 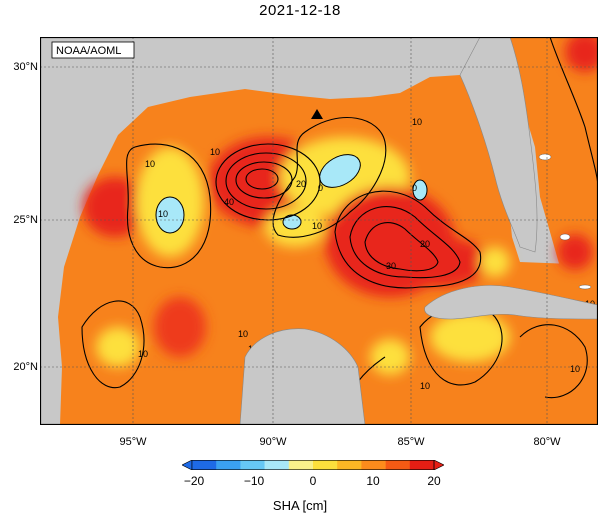 I want to click on credit-box, so click(x=93, y=50).